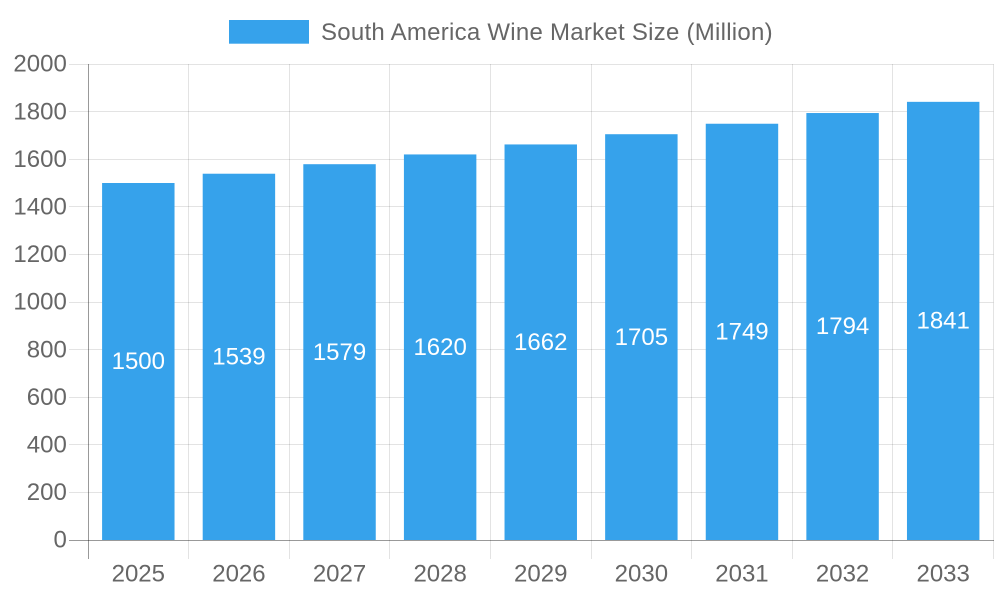 The width and height of the screenshot is (1000, 605). I want to click on svg-text: 2027, so click(339, 574).